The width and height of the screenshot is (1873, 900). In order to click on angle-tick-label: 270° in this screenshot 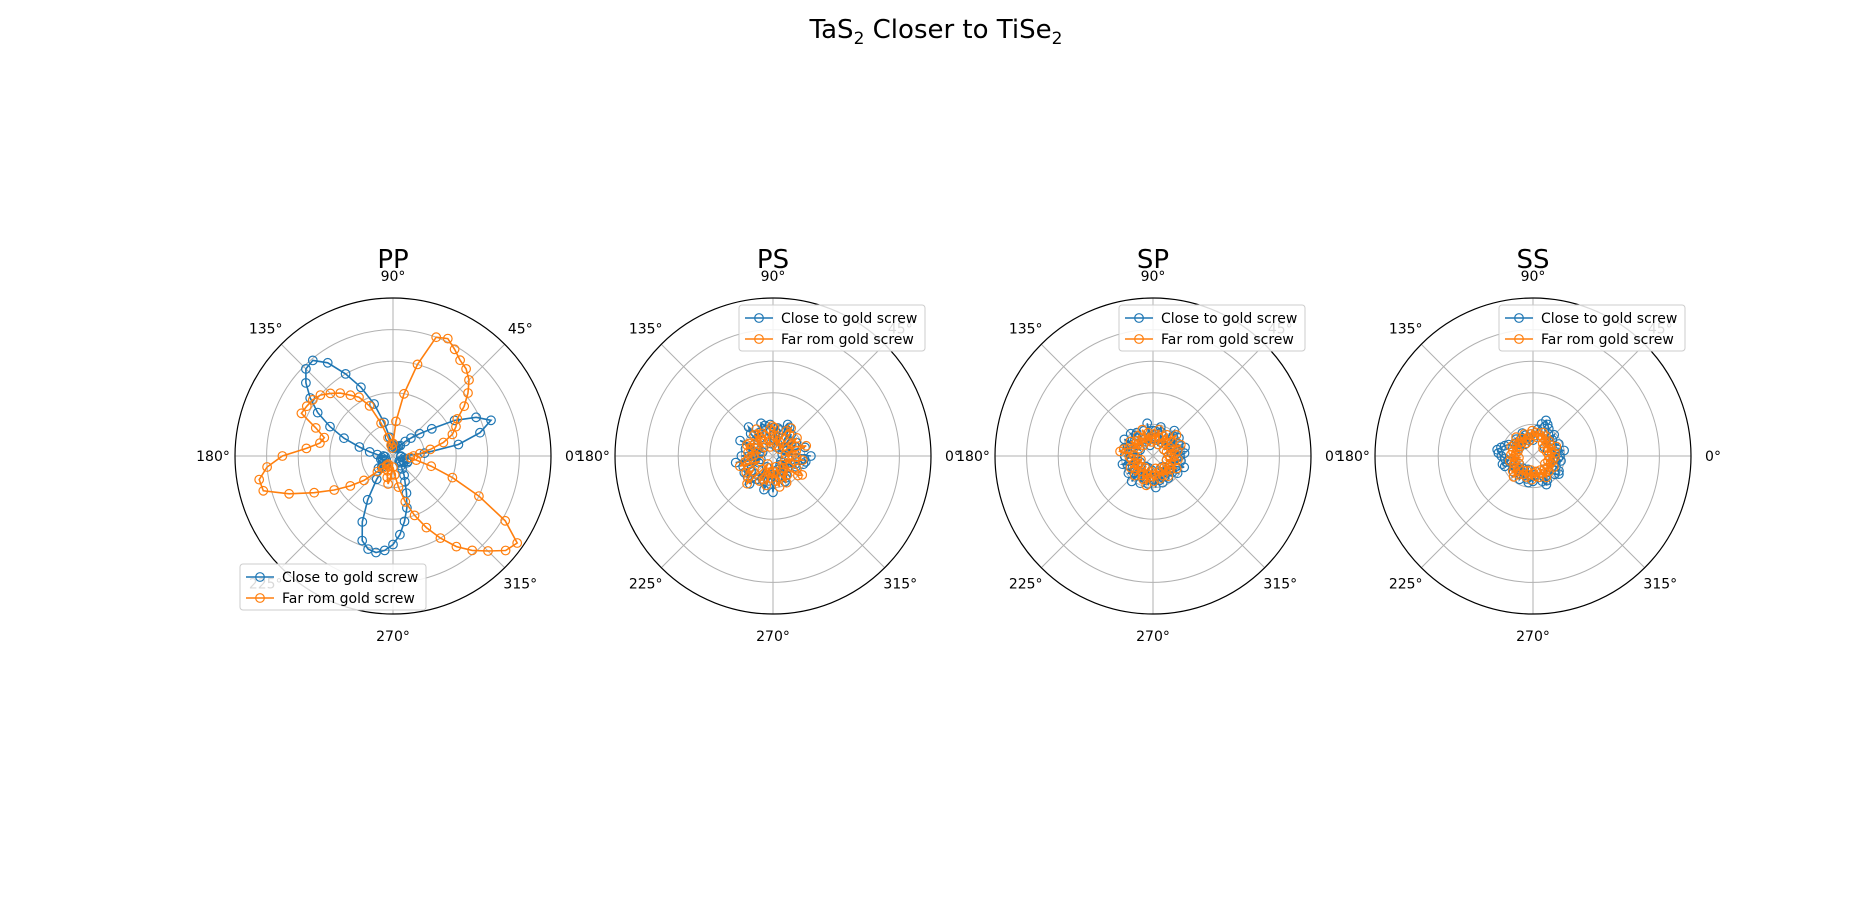, I will do `click(393, 637)`.